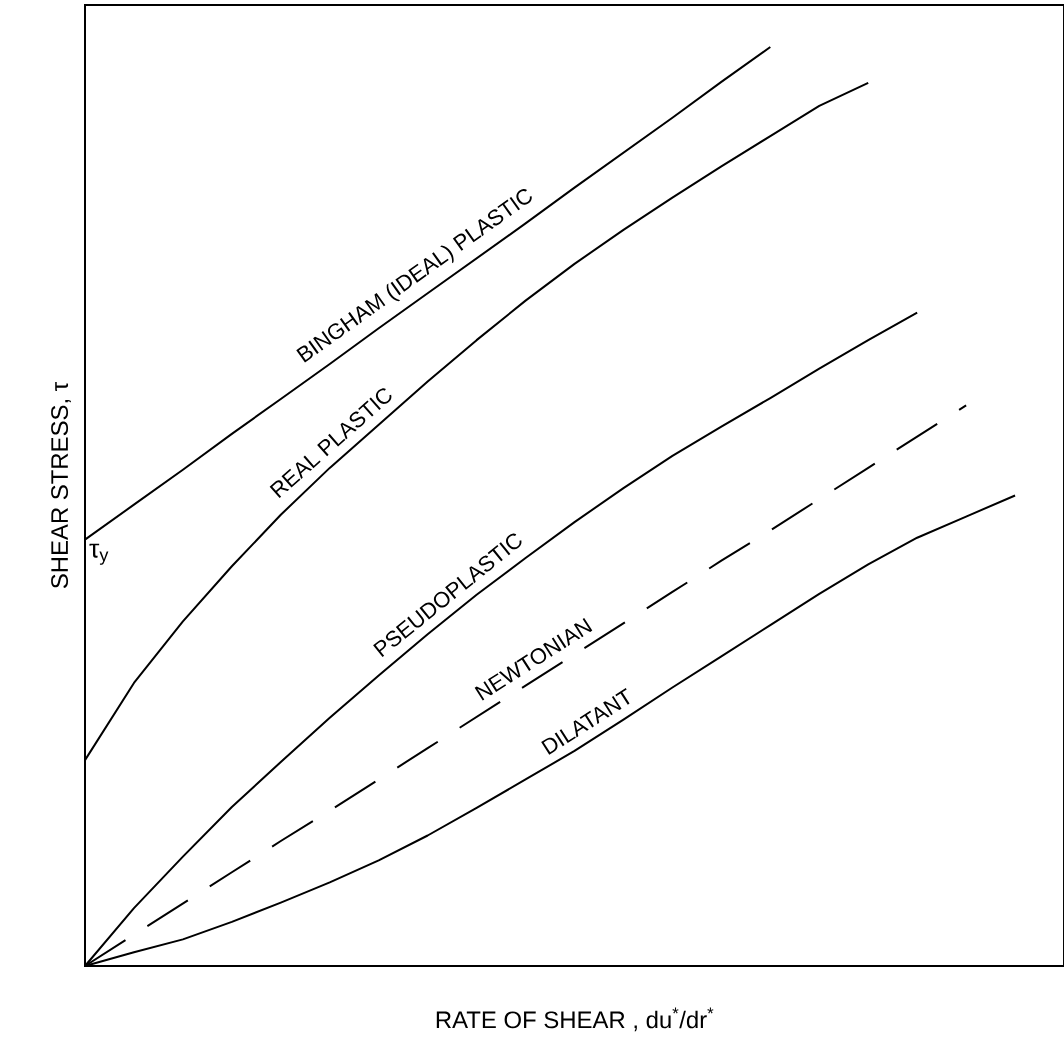 The height and width of the screenshot is (1062, 1064). What do you see at coordinates (99, 554) in the screenshot?
I see `annotation: τ$_{y}$` at bounding box center [99, 554].